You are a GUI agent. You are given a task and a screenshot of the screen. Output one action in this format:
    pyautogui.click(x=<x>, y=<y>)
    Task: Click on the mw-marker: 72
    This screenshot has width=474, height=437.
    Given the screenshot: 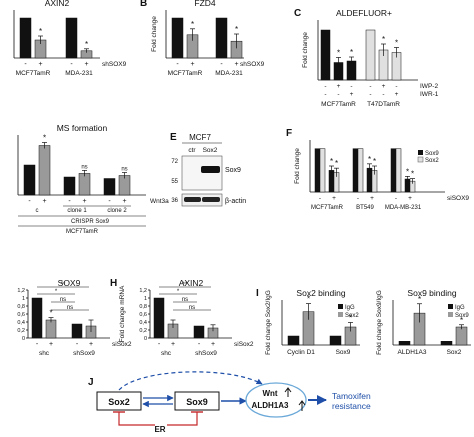 What is the action you would take?
    pyautogui.click(x=174, y=162)
    